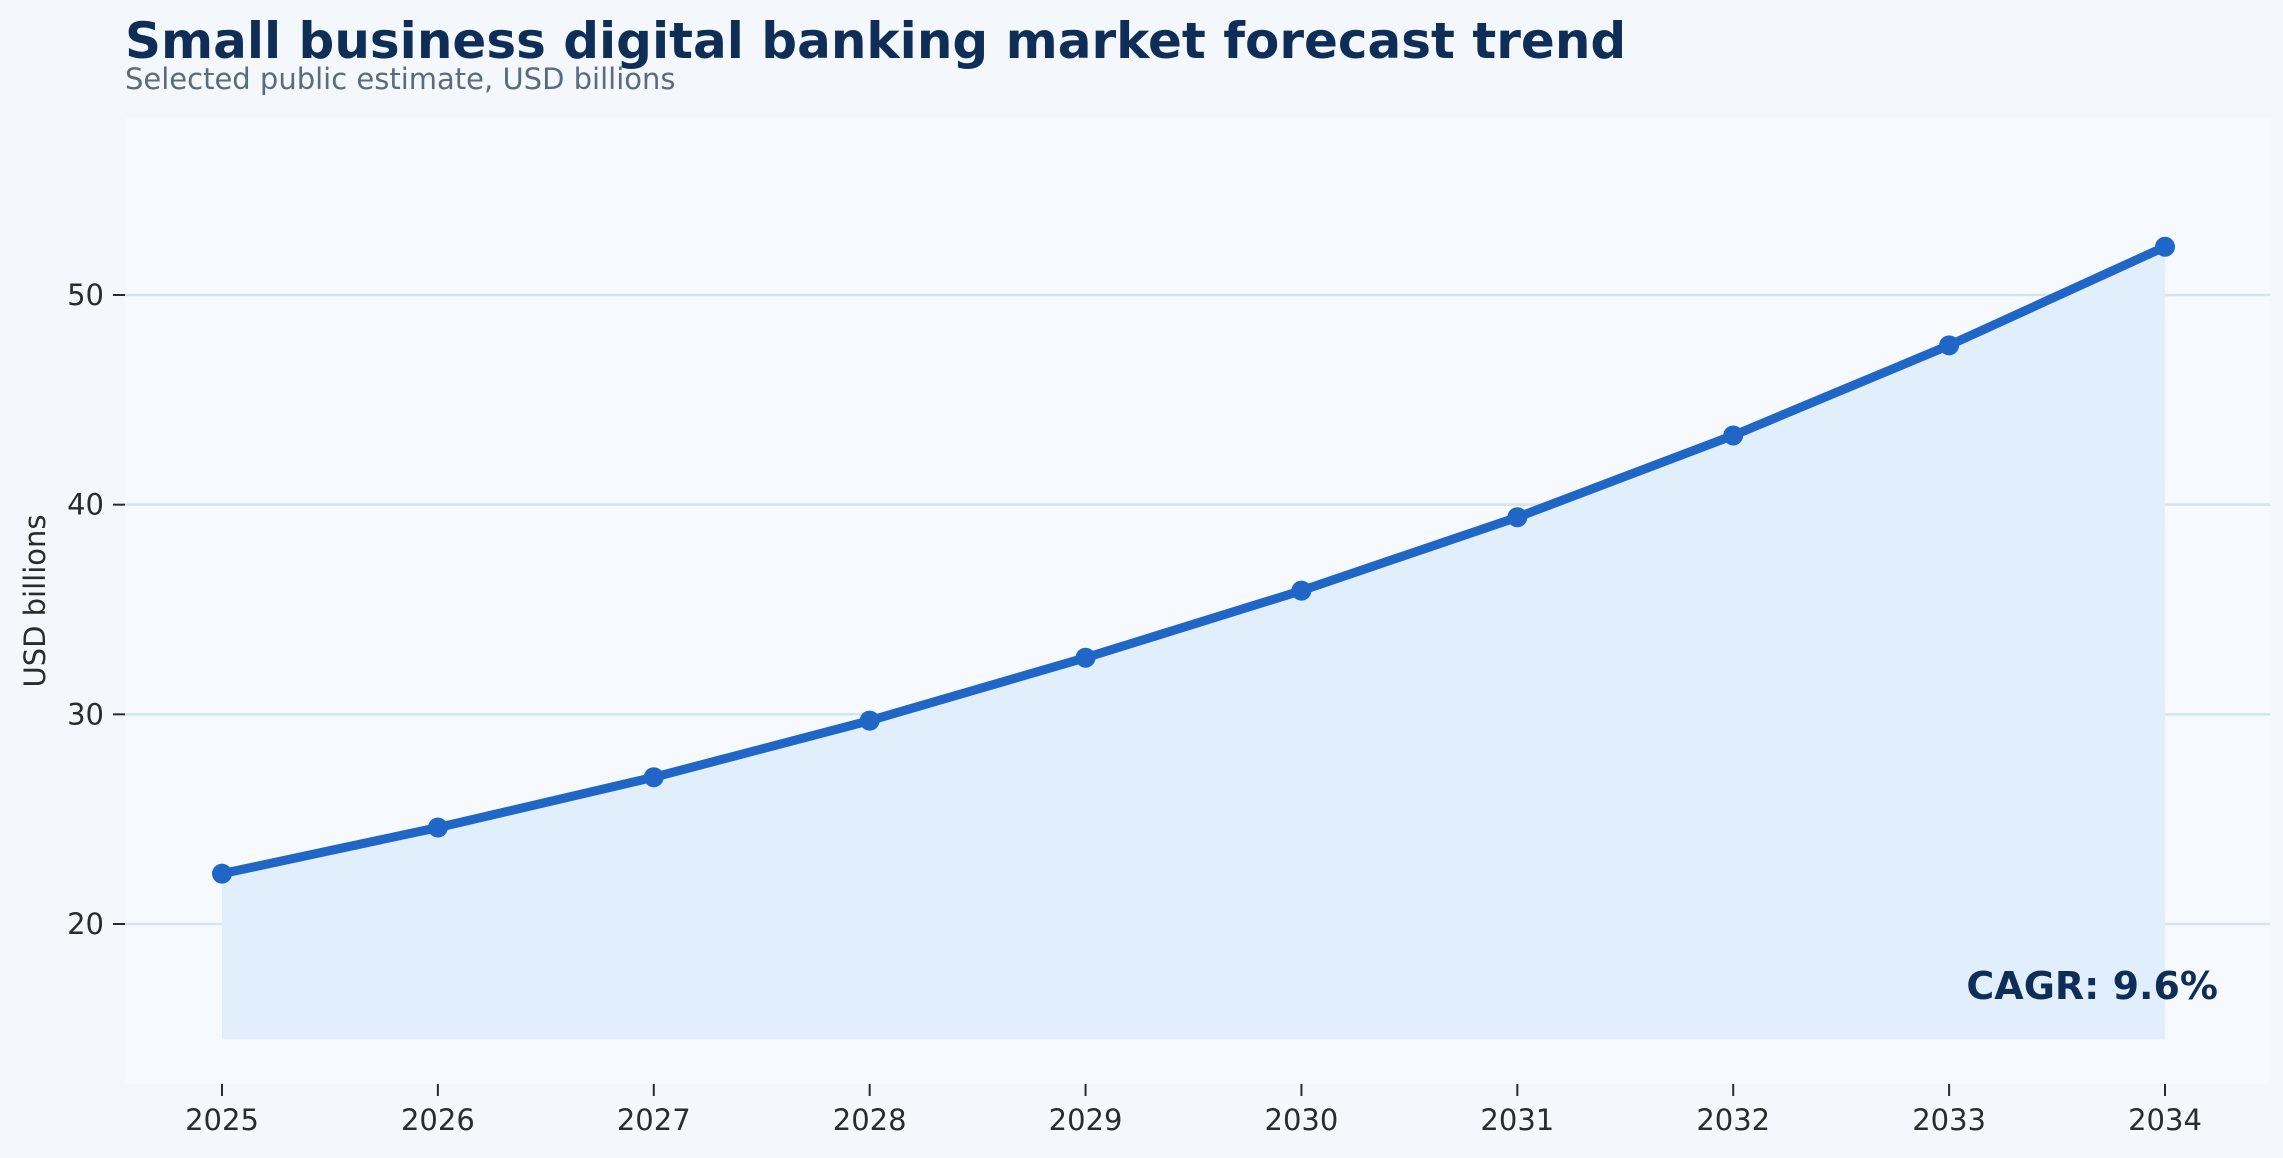 Image resolution: width=2283 pixels, height=1158 pixels. Describe the element at coordinates (85, 924) in the screenshot. I see `y-tick-label: 20` at that location.